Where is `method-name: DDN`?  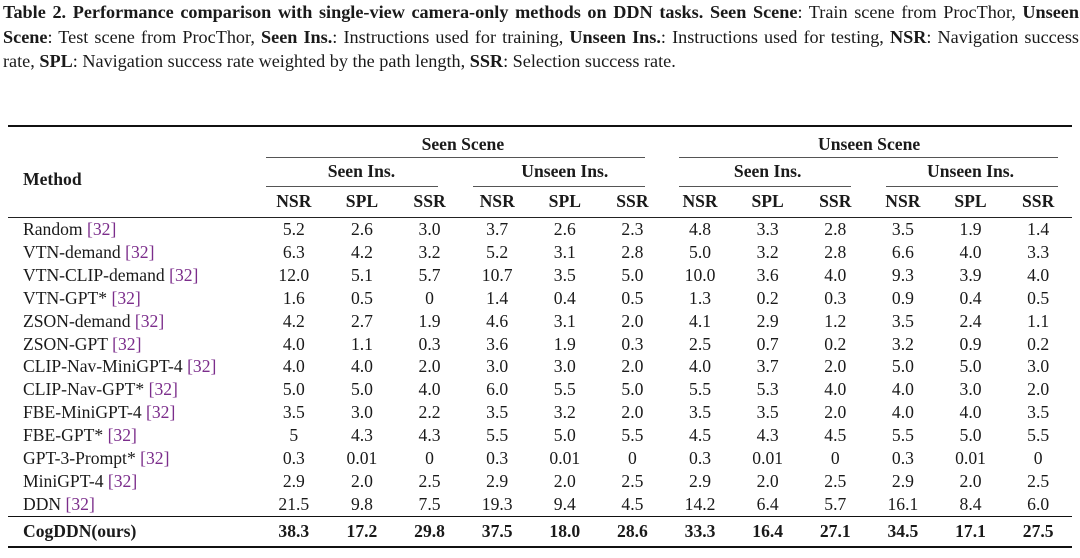
method-name: DDN is located at coordinates (42, 503).